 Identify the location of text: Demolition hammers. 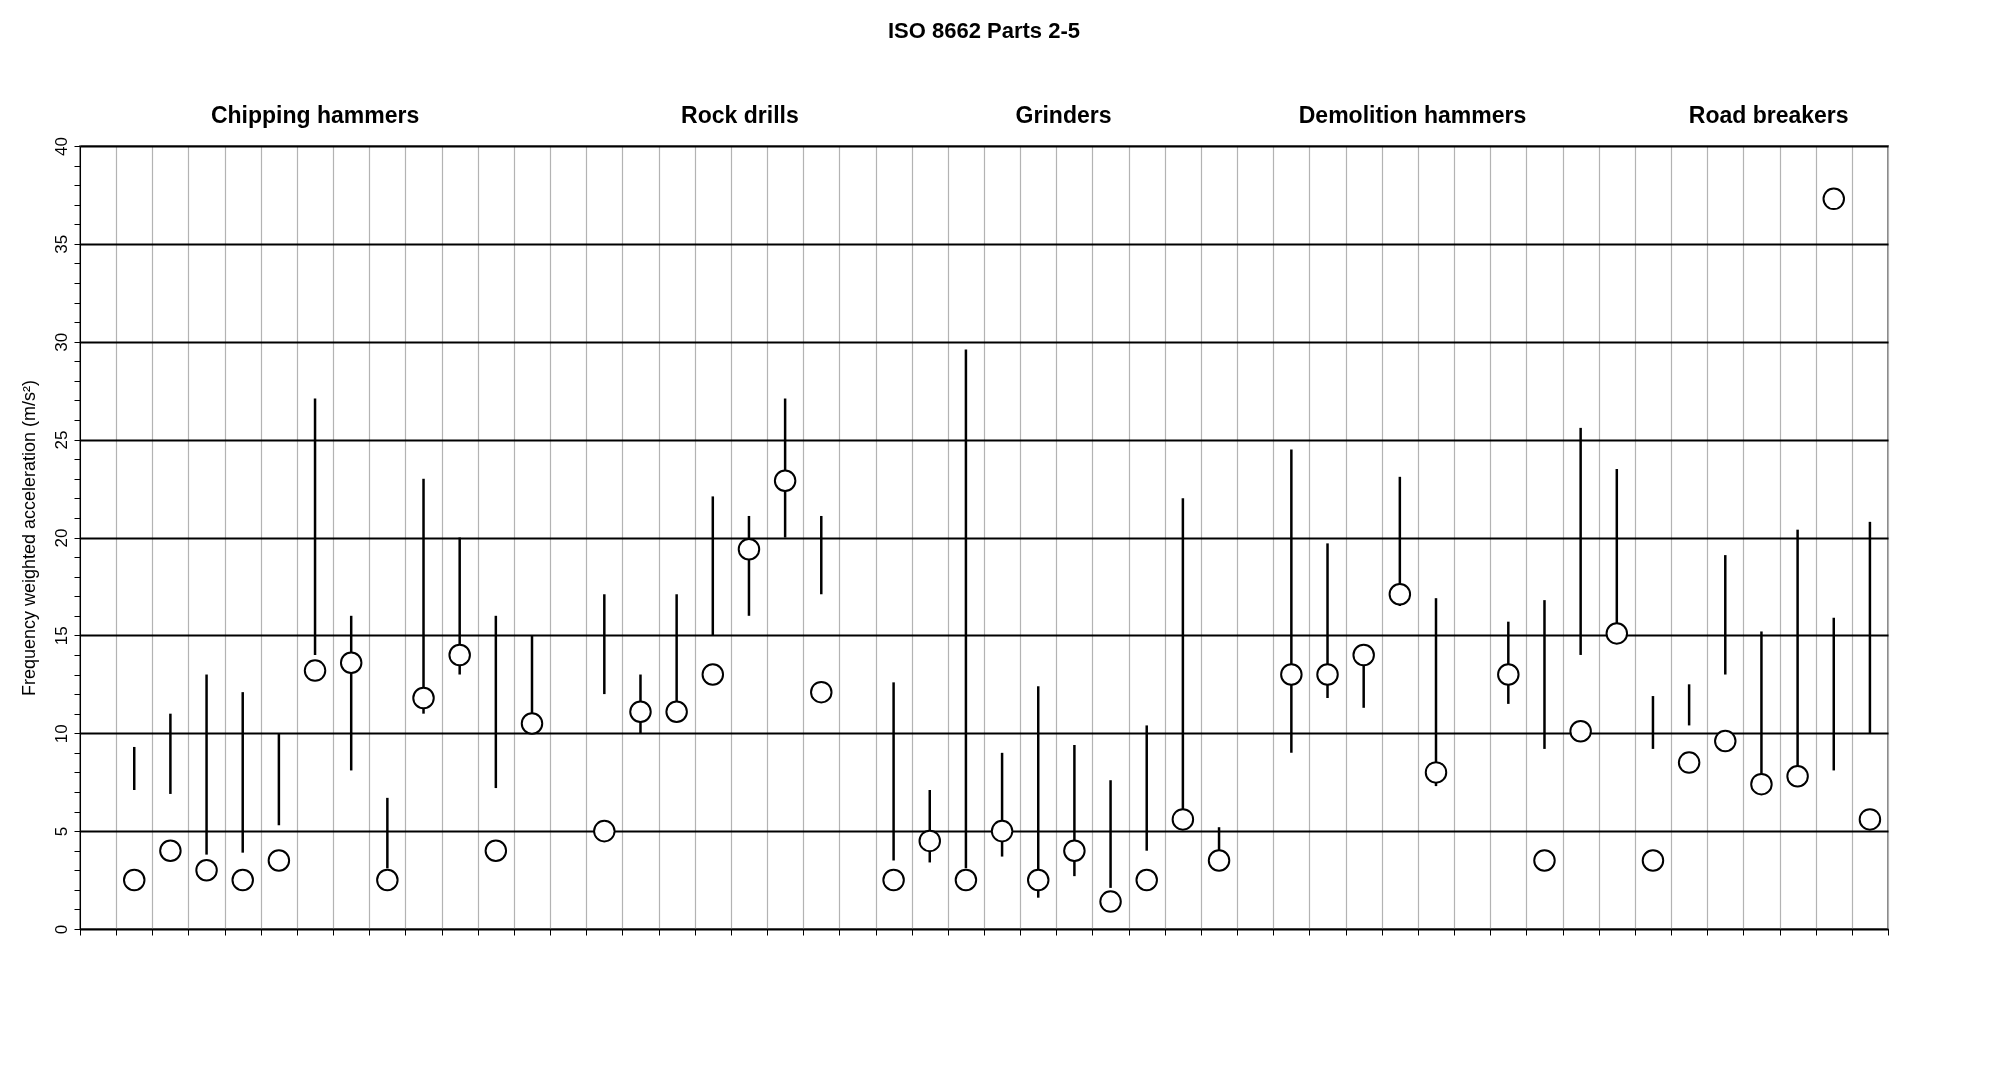
(1412, 115).